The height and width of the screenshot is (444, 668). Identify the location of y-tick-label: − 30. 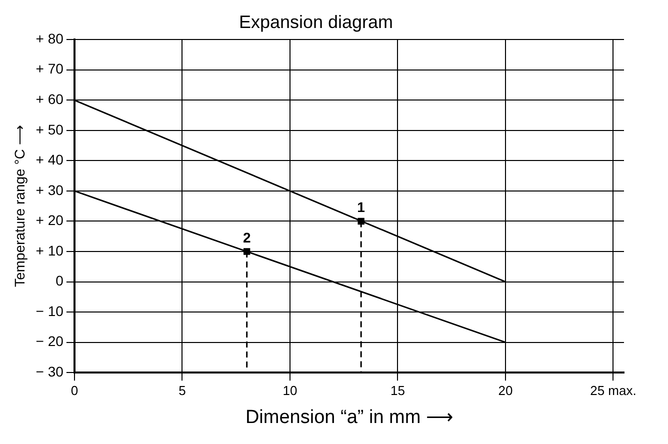
(50, 371).